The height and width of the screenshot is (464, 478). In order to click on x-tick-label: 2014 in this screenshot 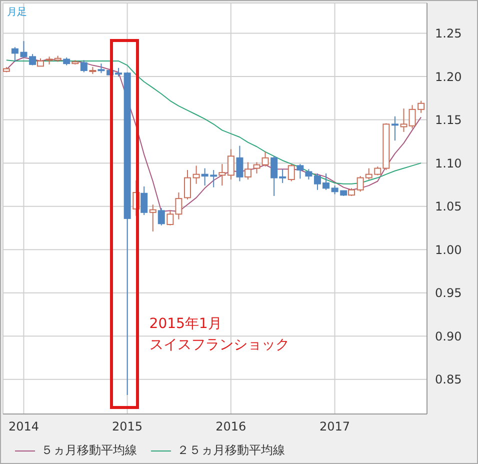, I will do `click(23, 427)`.